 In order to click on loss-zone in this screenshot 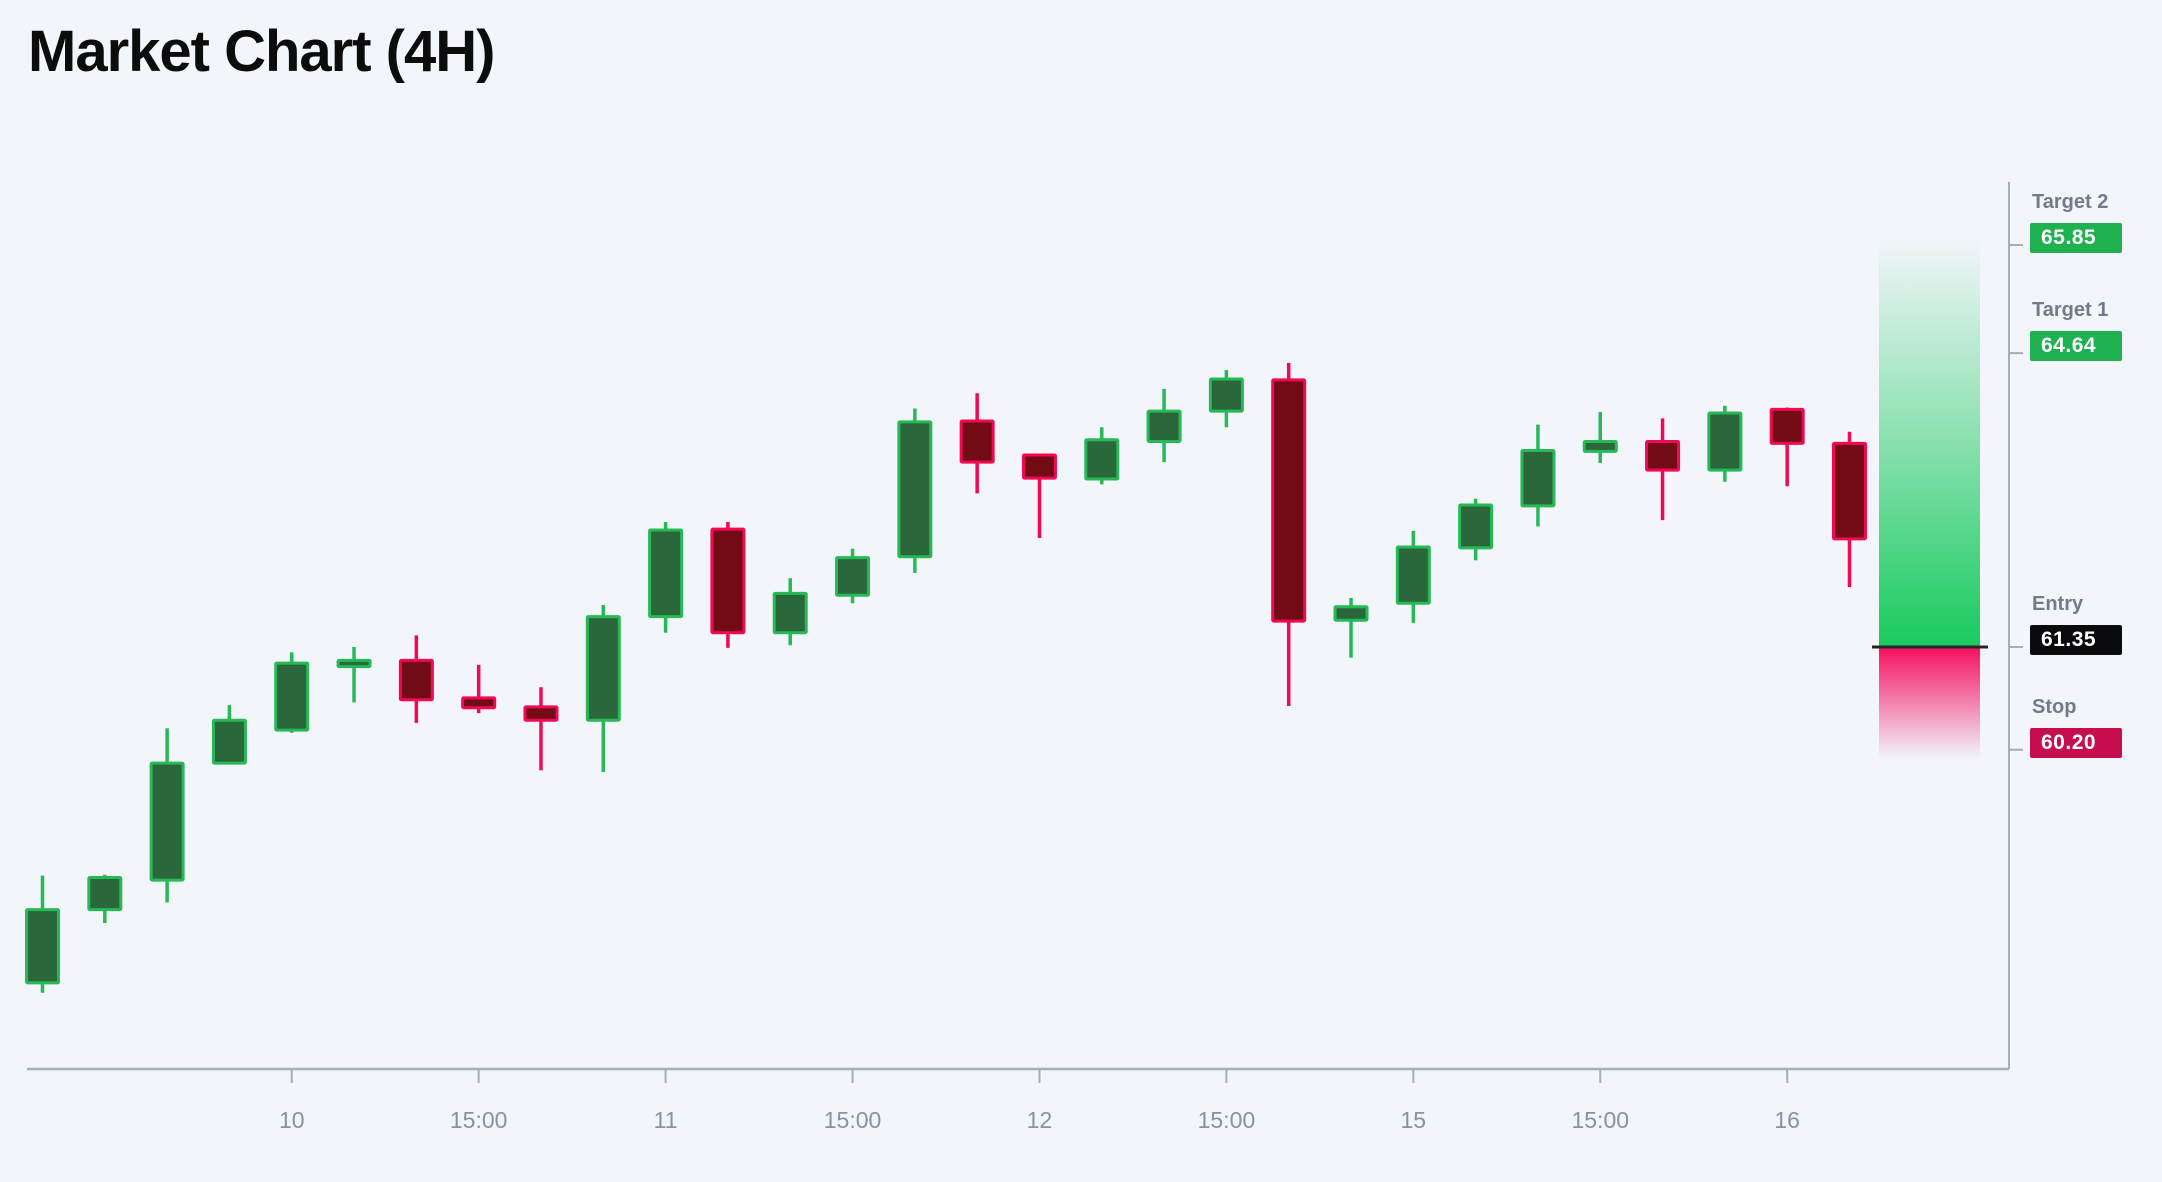, I will do `click(1929, 703)`.